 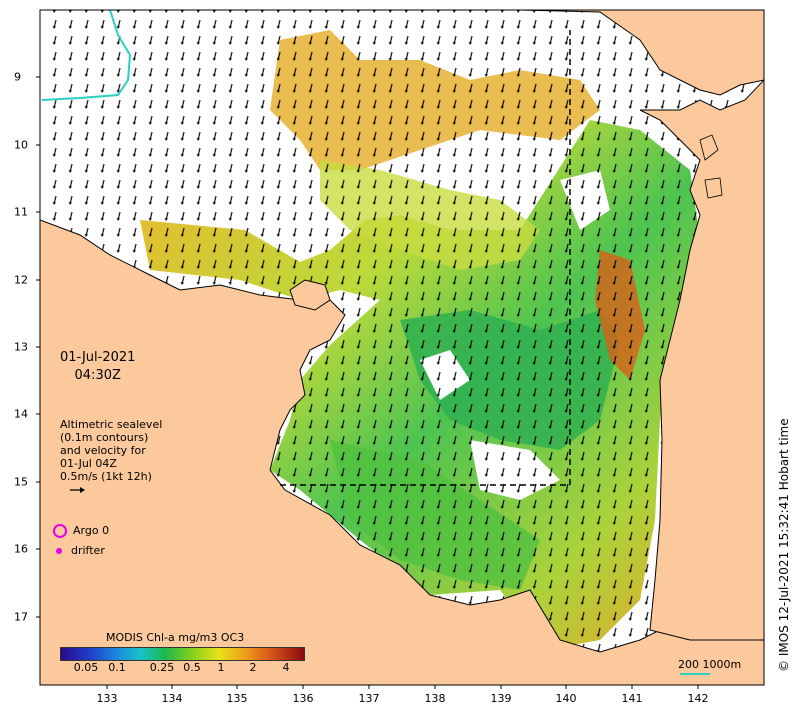 What do you see at coordinates (21, 414) in the screenshot?
I see `y-tick-label: 14` at bounding box center [21, 414].